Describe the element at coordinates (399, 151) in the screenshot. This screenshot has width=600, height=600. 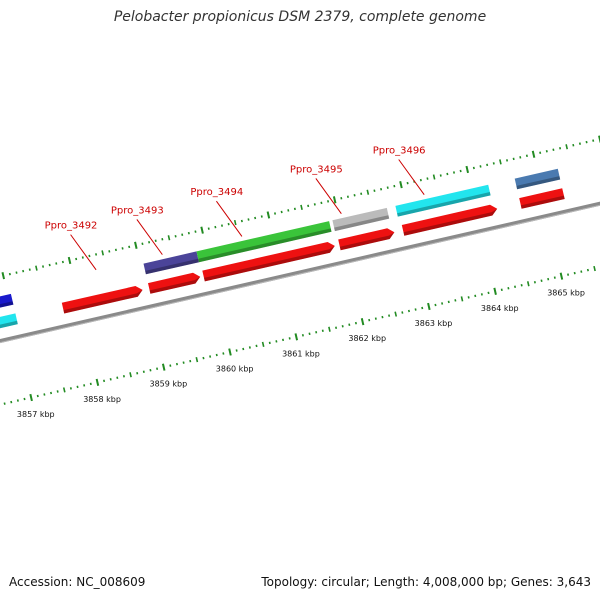
I see `gene-label: Ppro_3496` at that location.